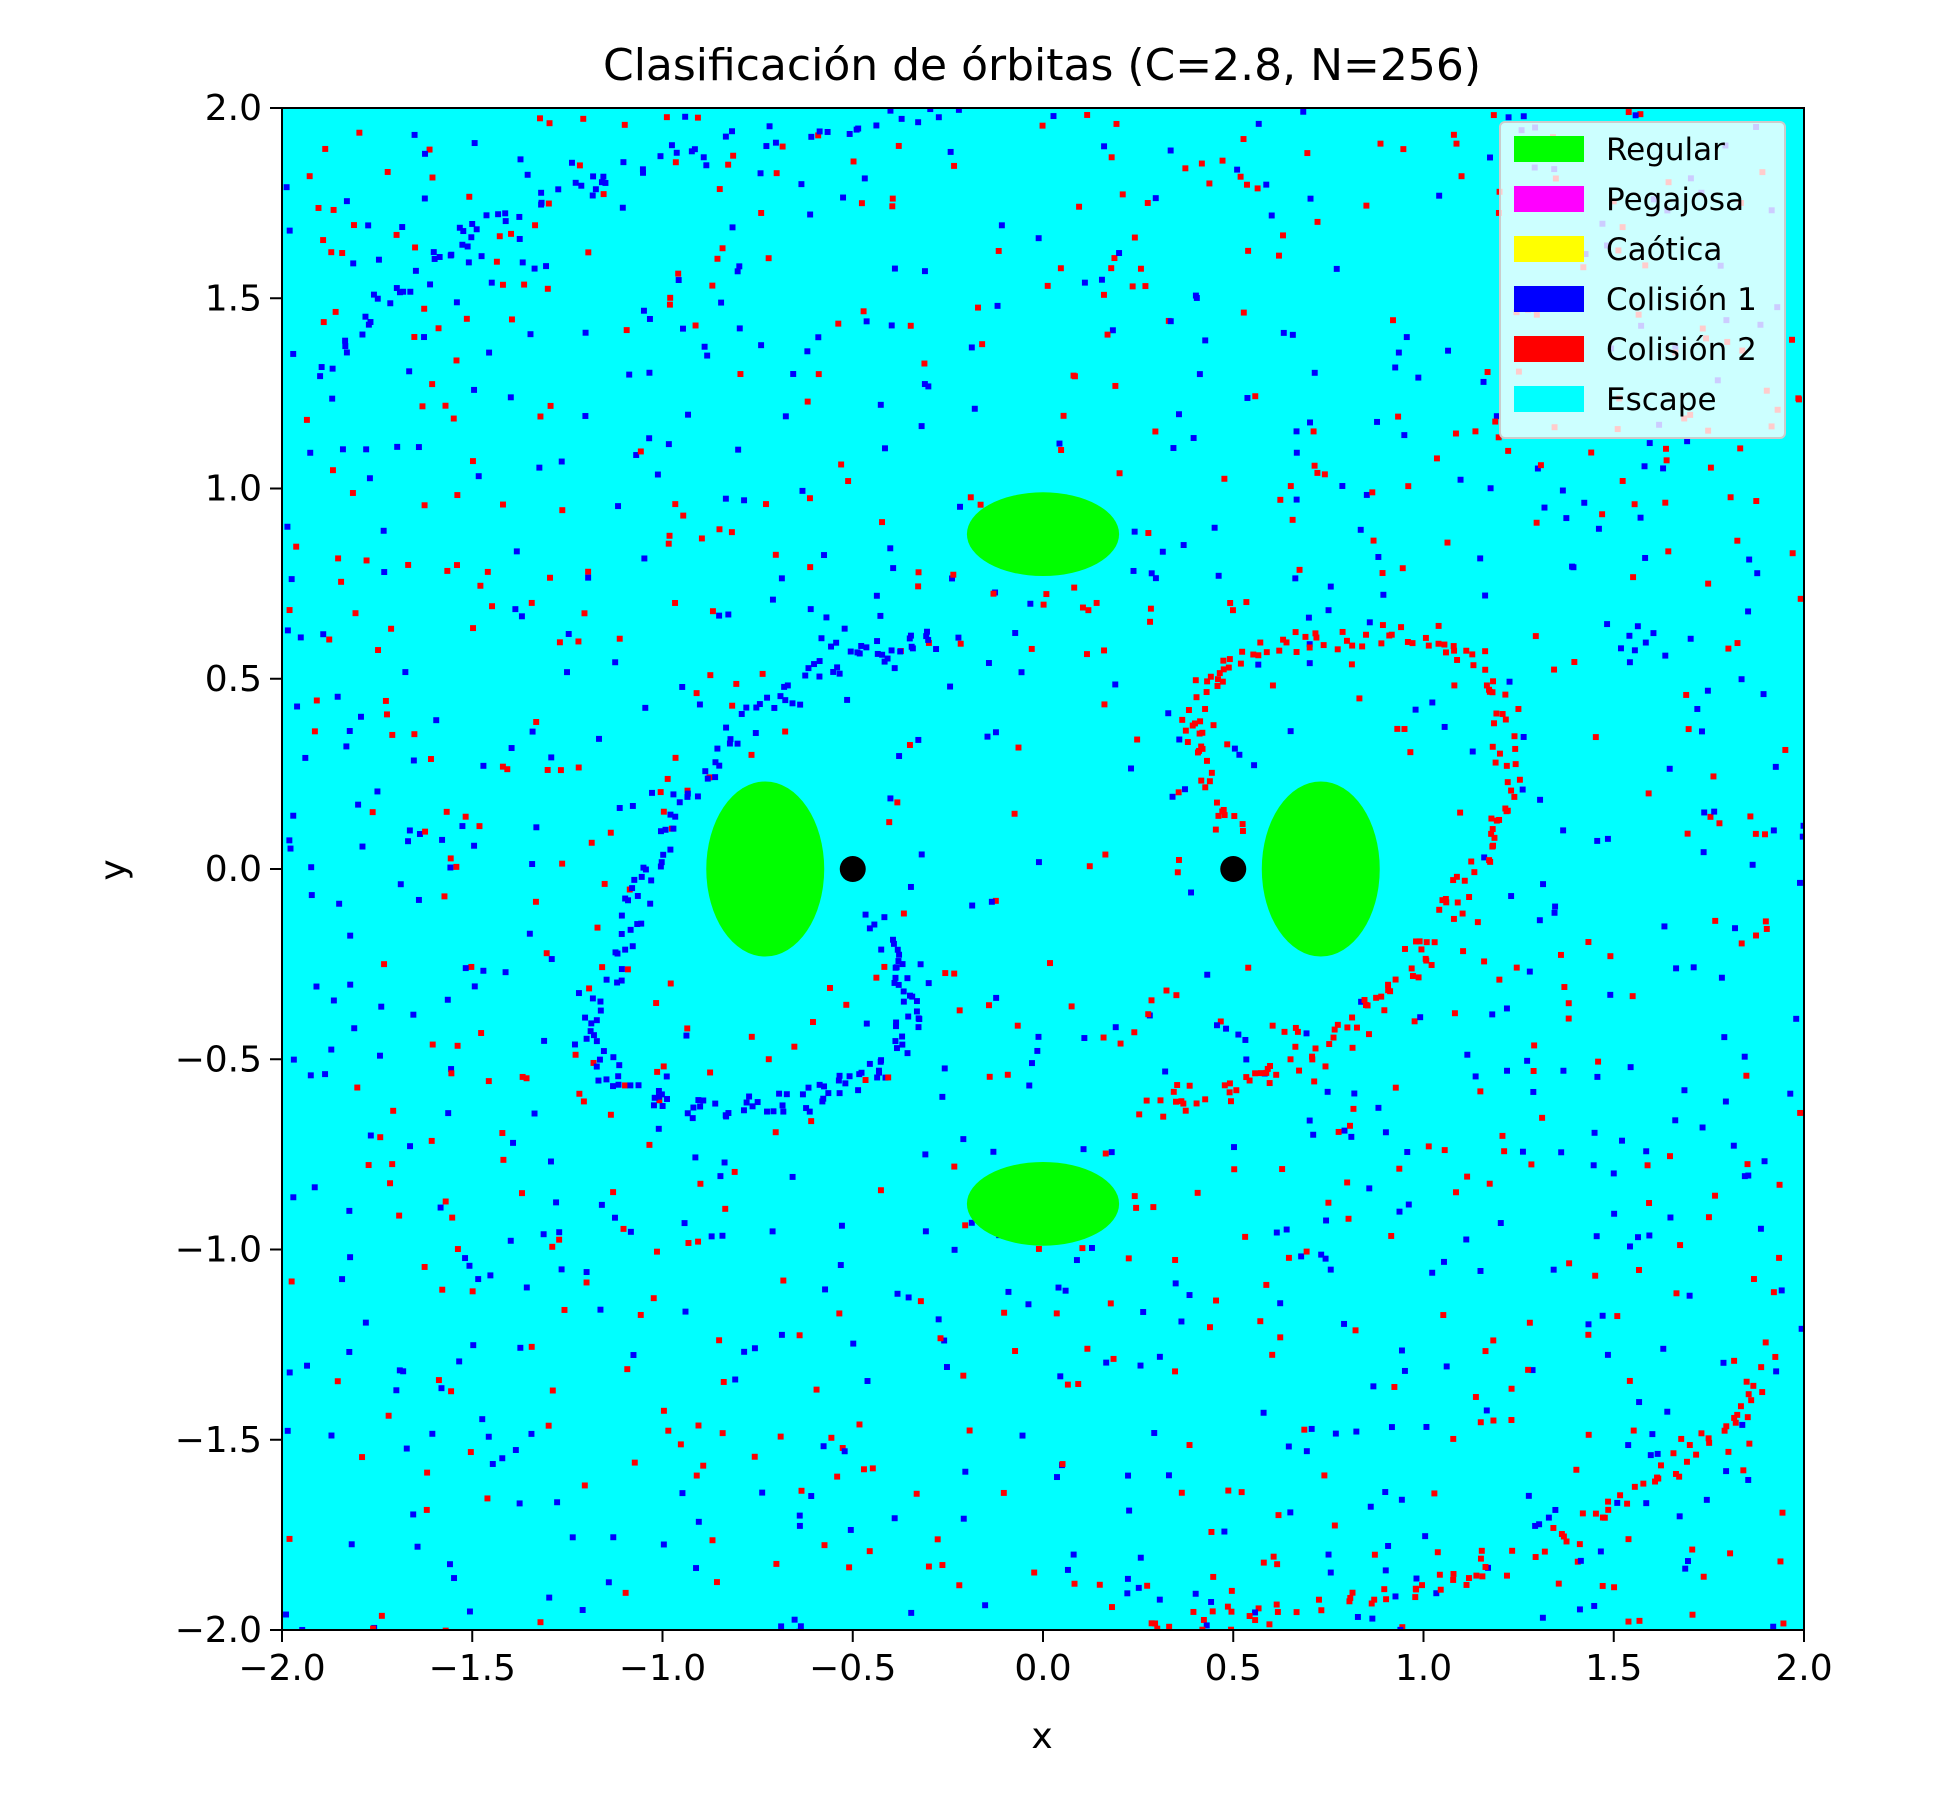  What do you see at coordinates (765, 869) in the screenshot?
I see `regular-region` at bounding box center [765, 869].